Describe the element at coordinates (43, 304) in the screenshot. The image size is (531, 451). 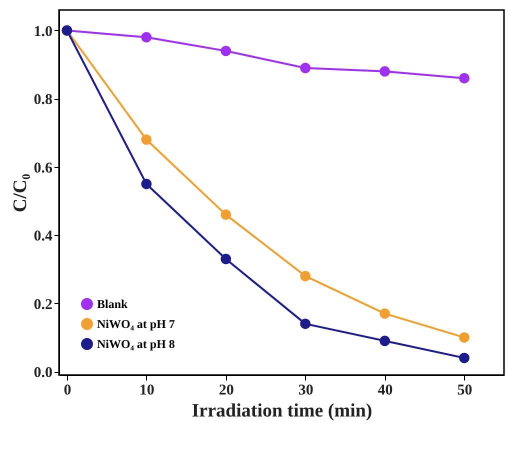
I see `y-tick-label: 0.2` at that location.